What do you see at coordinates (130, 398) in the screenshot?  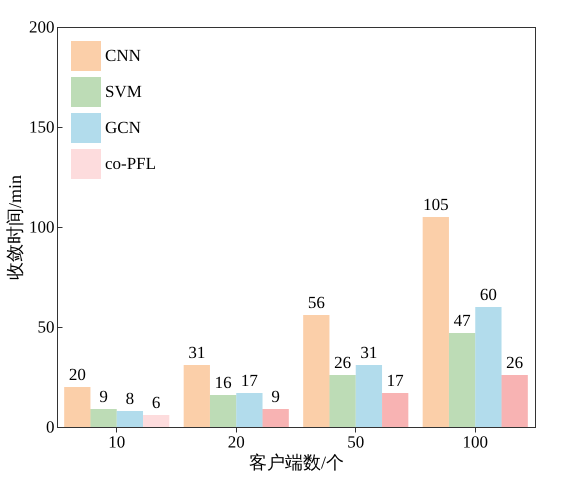 I see `data-label: 8` at bounding box center [130, 398].